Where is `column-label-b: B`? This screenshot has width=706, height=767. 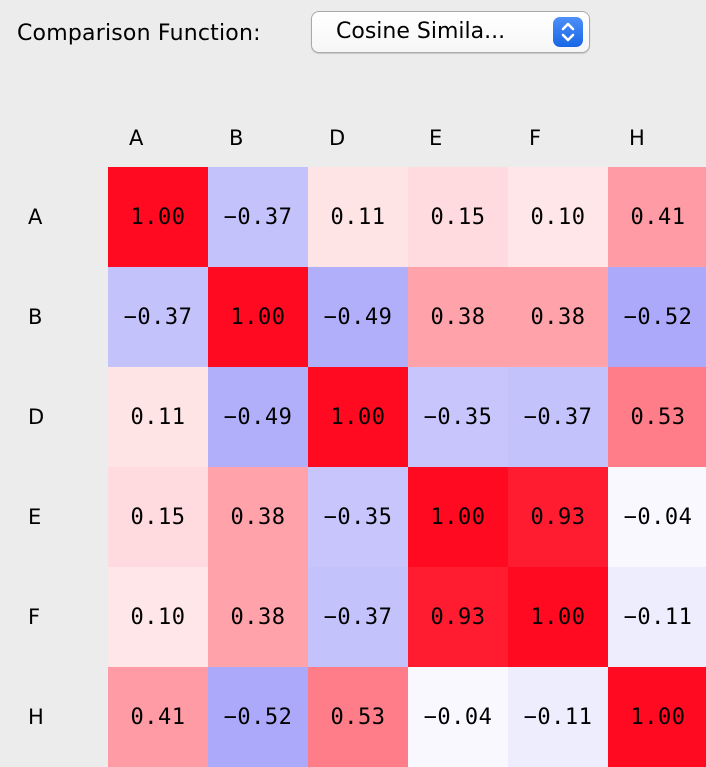
column-label-b: B is located at coordinates (236, 138).